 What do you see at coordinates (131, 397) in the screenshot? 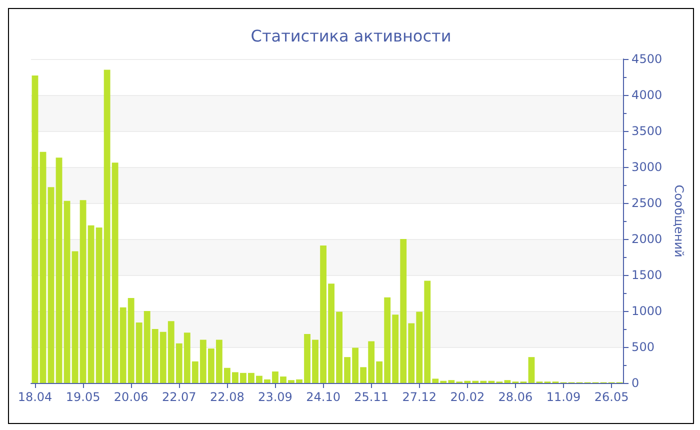
I see `x-tick-label: 20.06` at bounding box center [131, 397].